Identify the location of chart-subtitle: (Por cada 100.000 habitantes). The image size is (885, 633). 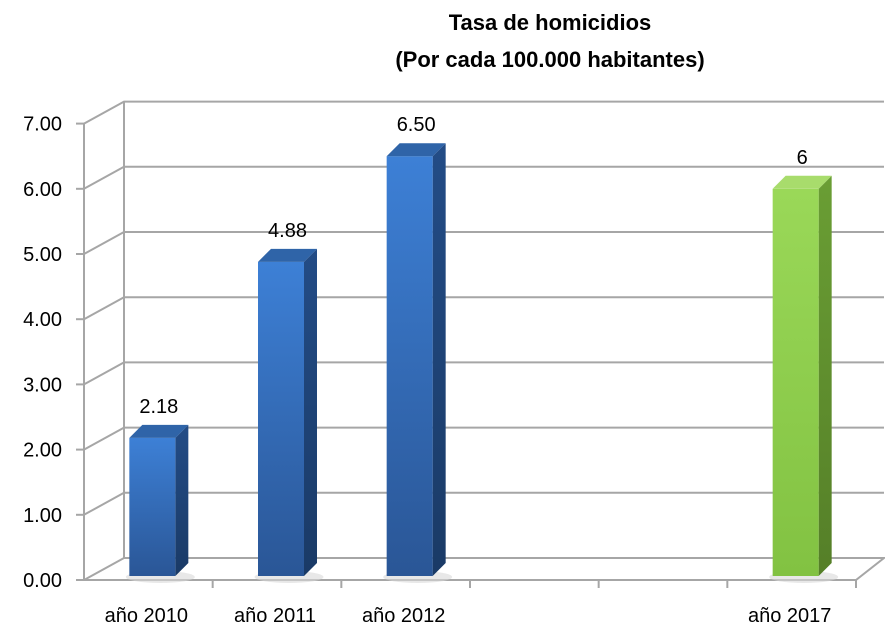
(549, 59).